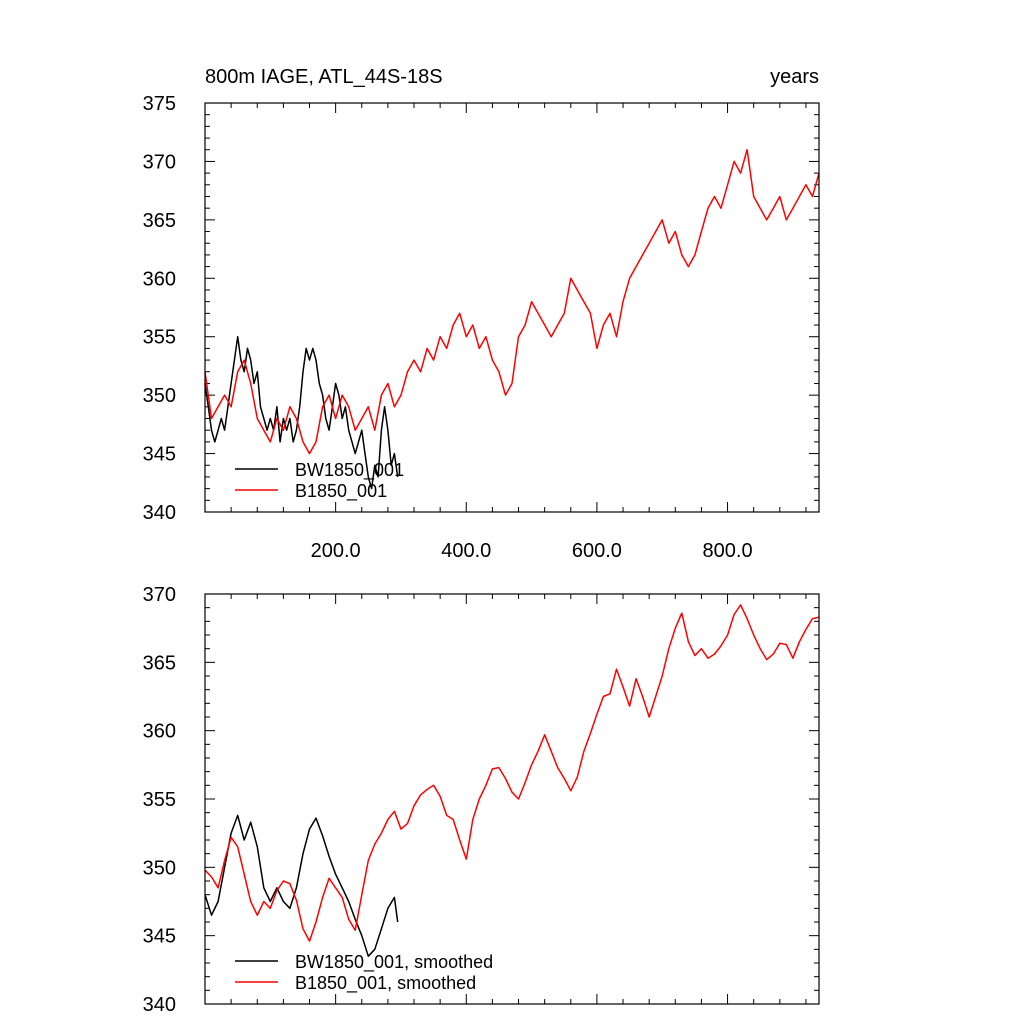 This screenshot has height=1024, width=1024. I want to click on y-tick-label: 375, so click(159, 104).